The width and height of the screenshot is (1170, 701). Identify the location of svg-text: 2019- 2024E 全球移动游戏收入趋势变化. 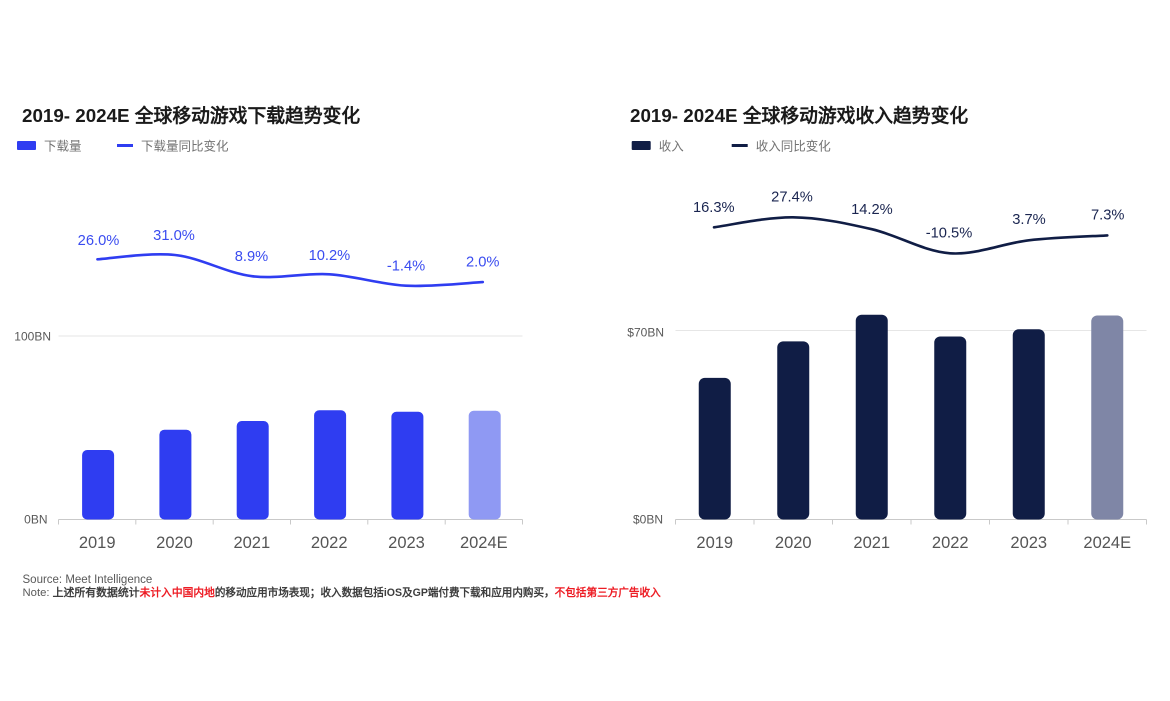
(799, 115).